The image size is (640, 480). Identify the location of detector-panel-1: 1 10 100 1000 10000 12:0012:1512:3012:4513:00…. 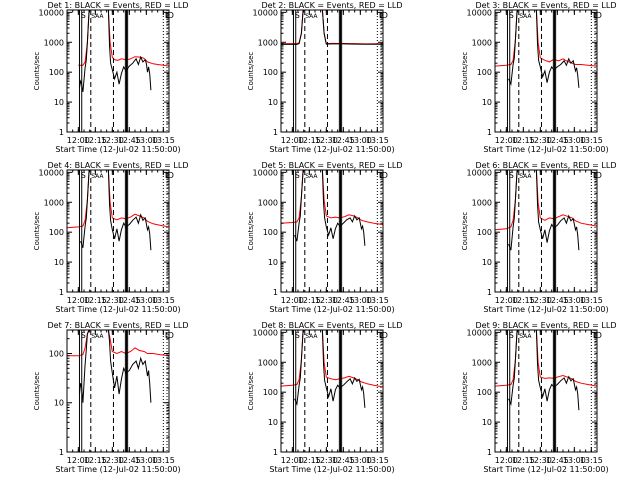
(110, 77).